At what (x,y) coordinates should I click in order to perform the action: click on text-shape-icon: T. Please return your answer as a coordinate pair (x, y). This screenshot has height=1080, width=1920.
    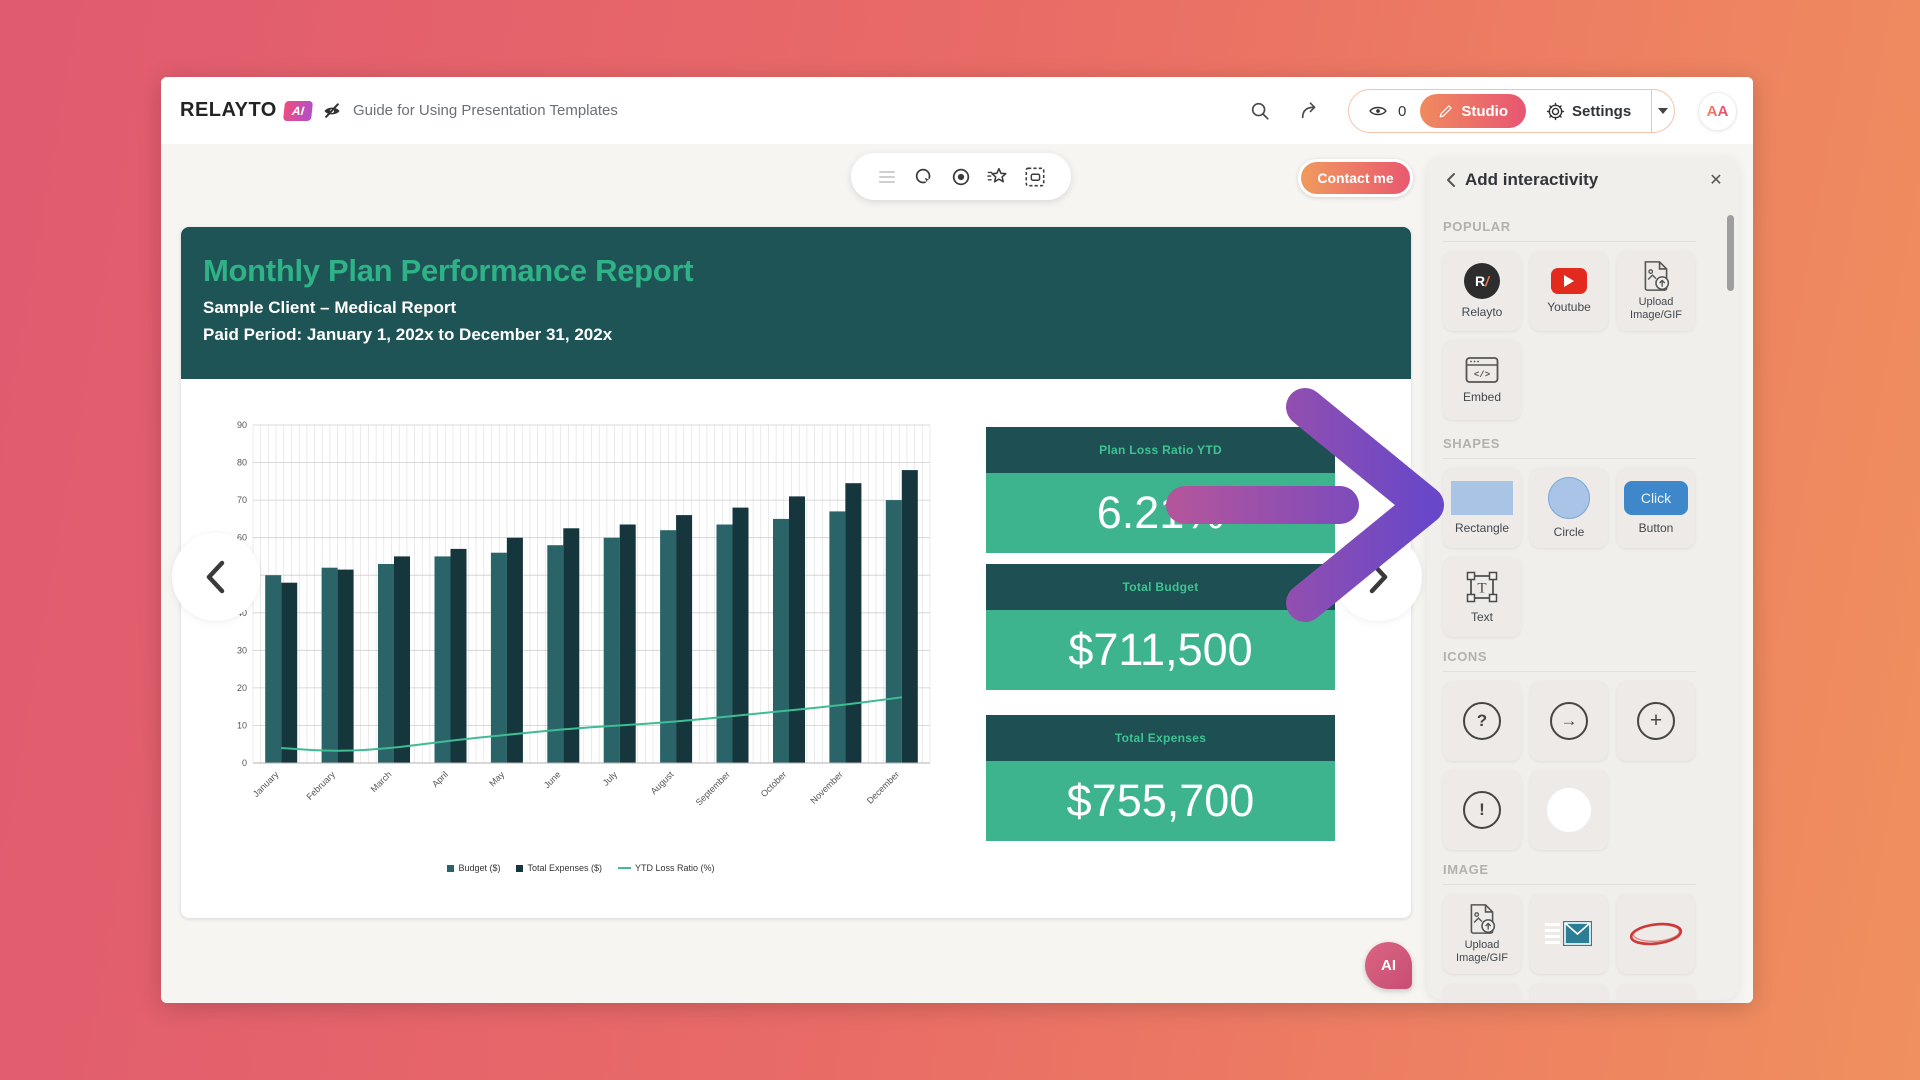
    Looking at the image, I should click on (1482, 587).